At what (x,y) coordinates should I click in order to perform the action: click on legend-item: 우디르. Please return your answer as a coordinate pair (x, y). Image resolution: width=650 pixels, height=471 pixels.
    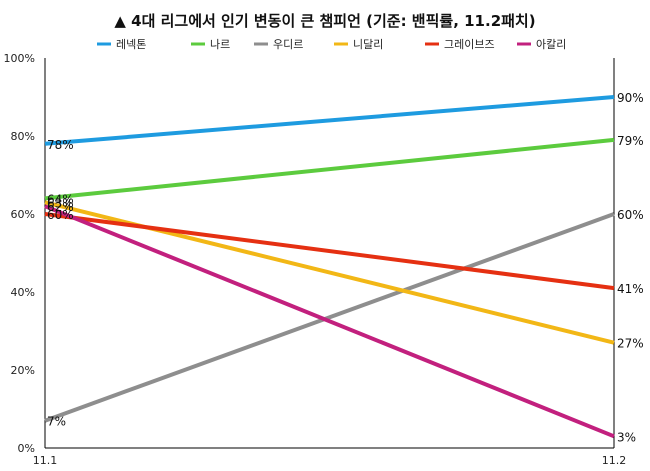
    Looking at the image, I should click on (278, 44).